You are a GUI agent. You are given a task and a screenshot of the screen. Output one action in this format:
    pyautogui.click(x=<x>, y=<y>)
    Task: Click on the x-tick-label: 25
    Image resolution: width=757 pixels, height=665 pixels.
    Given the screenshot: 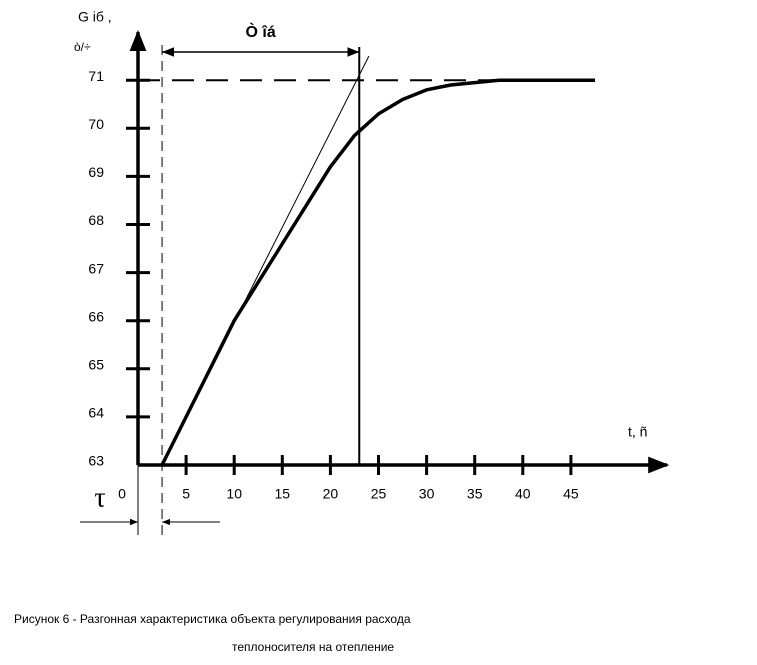 What is the action you would take?
    pyautogui.click(x=379, y=494)
    